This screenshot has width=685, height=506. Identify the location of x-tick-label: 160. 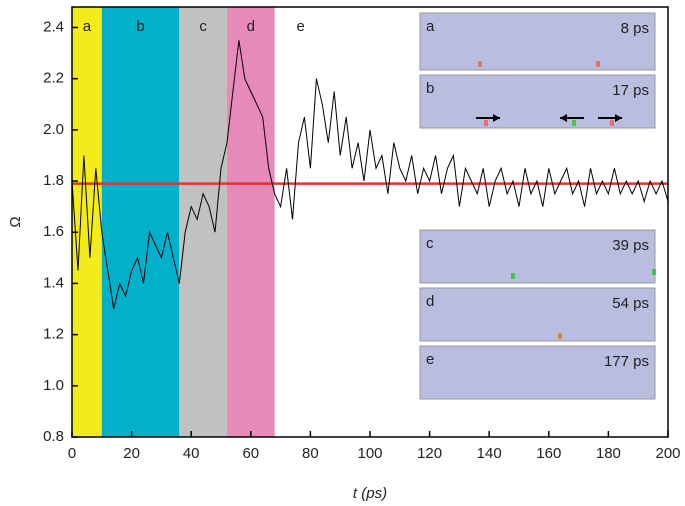
(548, 453).